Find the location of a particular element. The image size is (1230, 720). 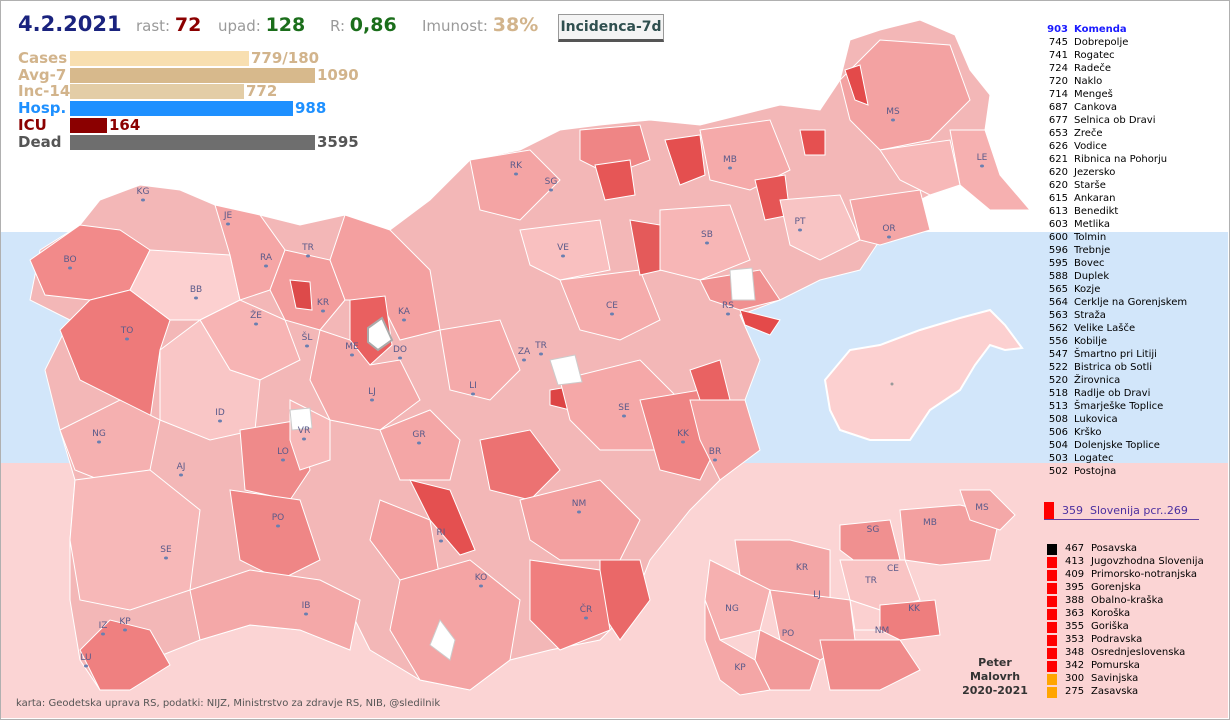

ranking-name: Ribnica na Pohorju is located at coordinates (1121, 159).